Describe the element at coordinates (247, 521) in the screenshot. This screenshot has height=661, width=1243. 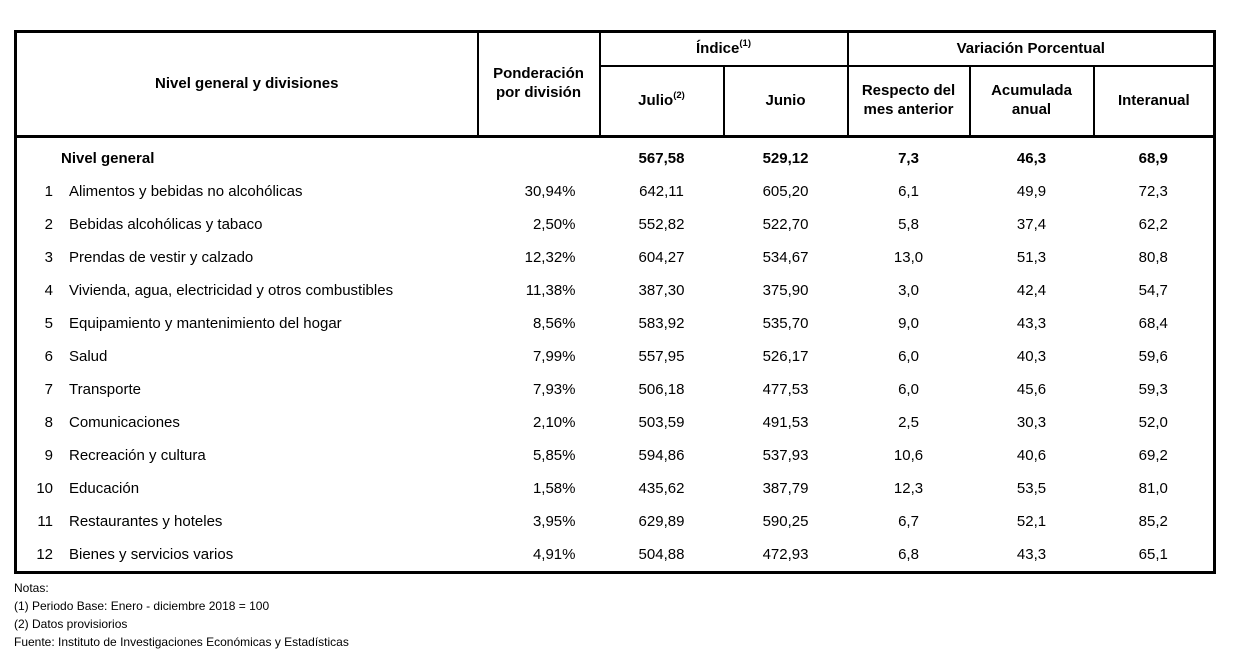
I see `cell-division-name: 11 Restaurantes y hoteles` at that location.